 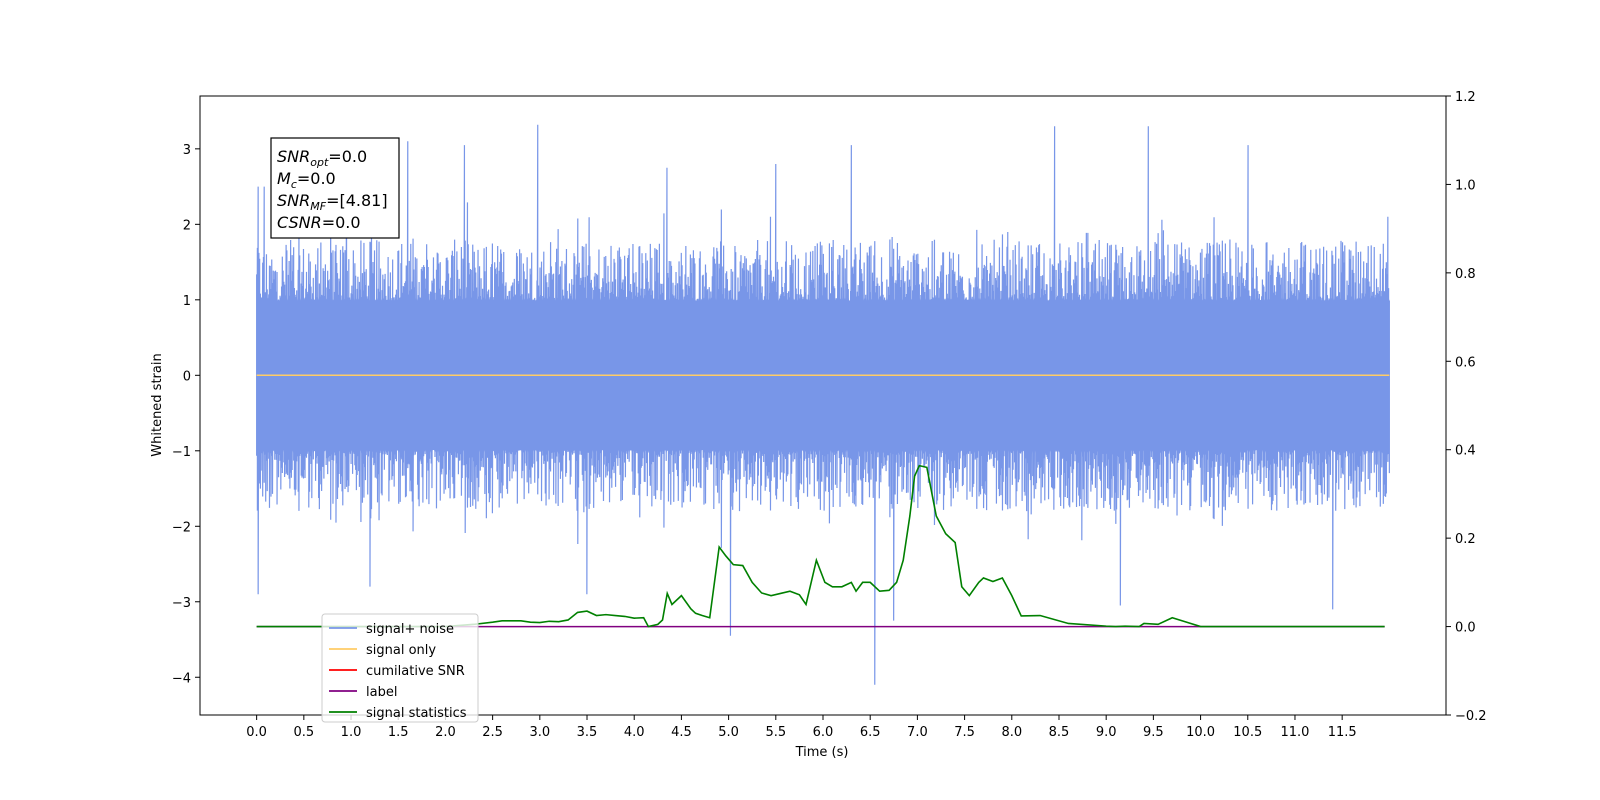 What do you see at coordinates (728, 732) in the screenshot?
I see `x-tick-label: 5.0` at bounding box center [728, 732].